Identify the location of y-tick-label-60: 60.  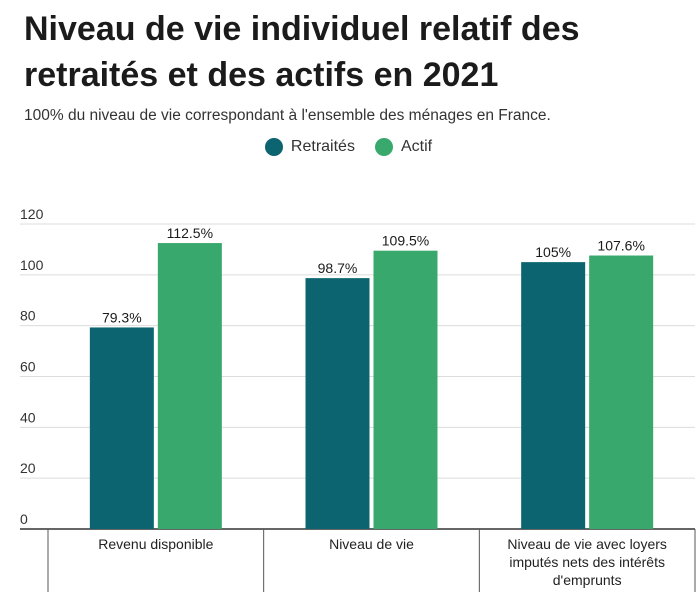
(28, 367).